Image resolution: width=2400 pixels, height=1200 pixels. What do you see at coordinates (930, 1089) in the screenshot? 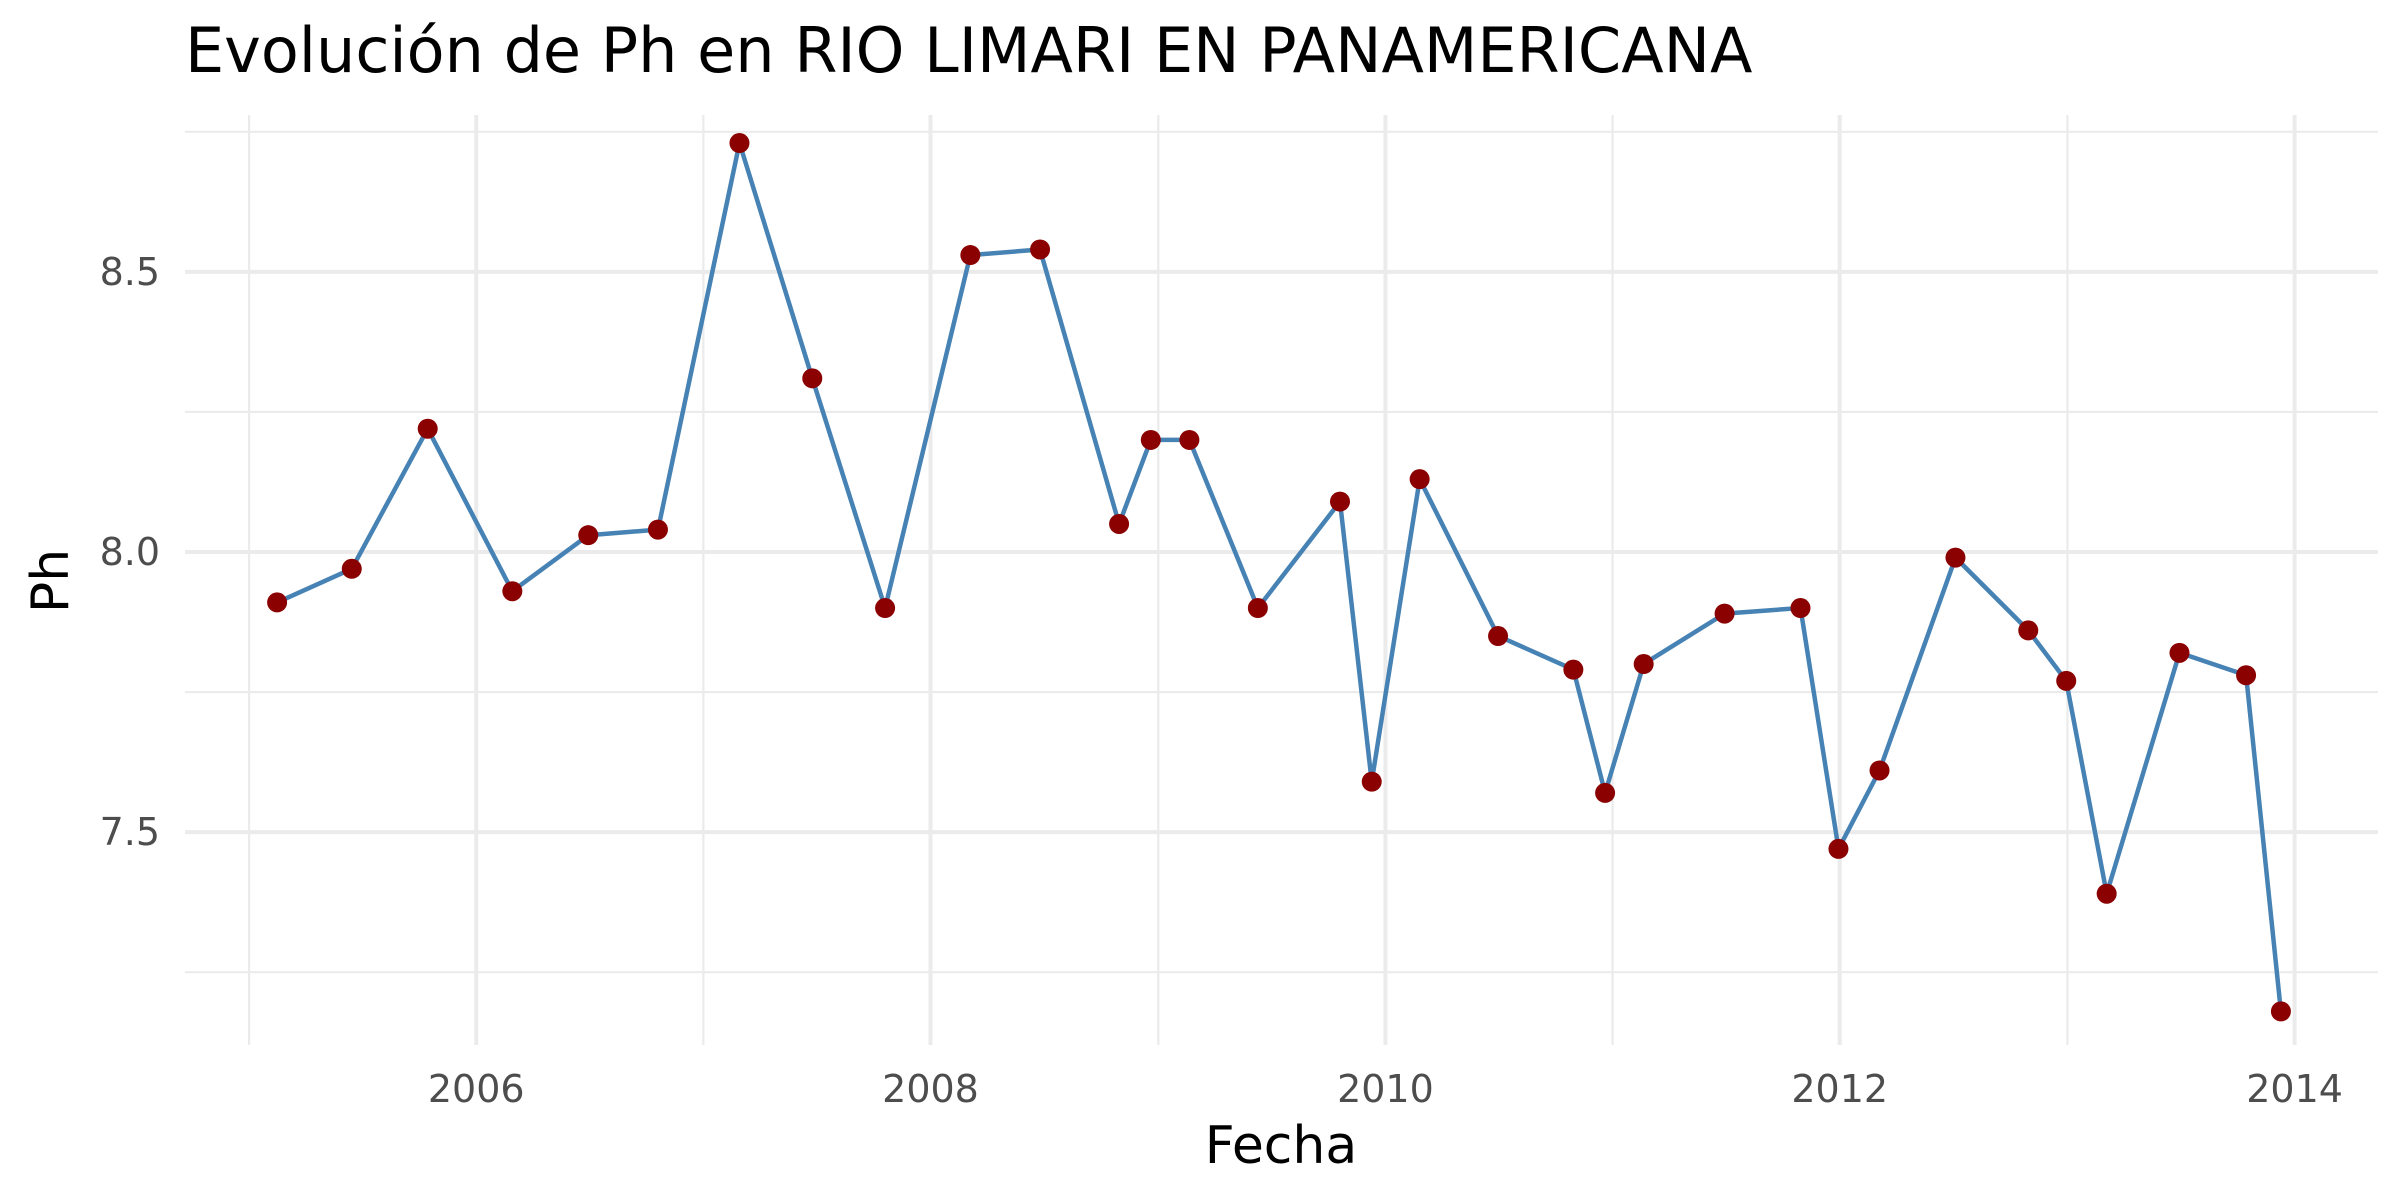
I see `x-tick-label-2008: 2008` at bounding box center [930, 1089].